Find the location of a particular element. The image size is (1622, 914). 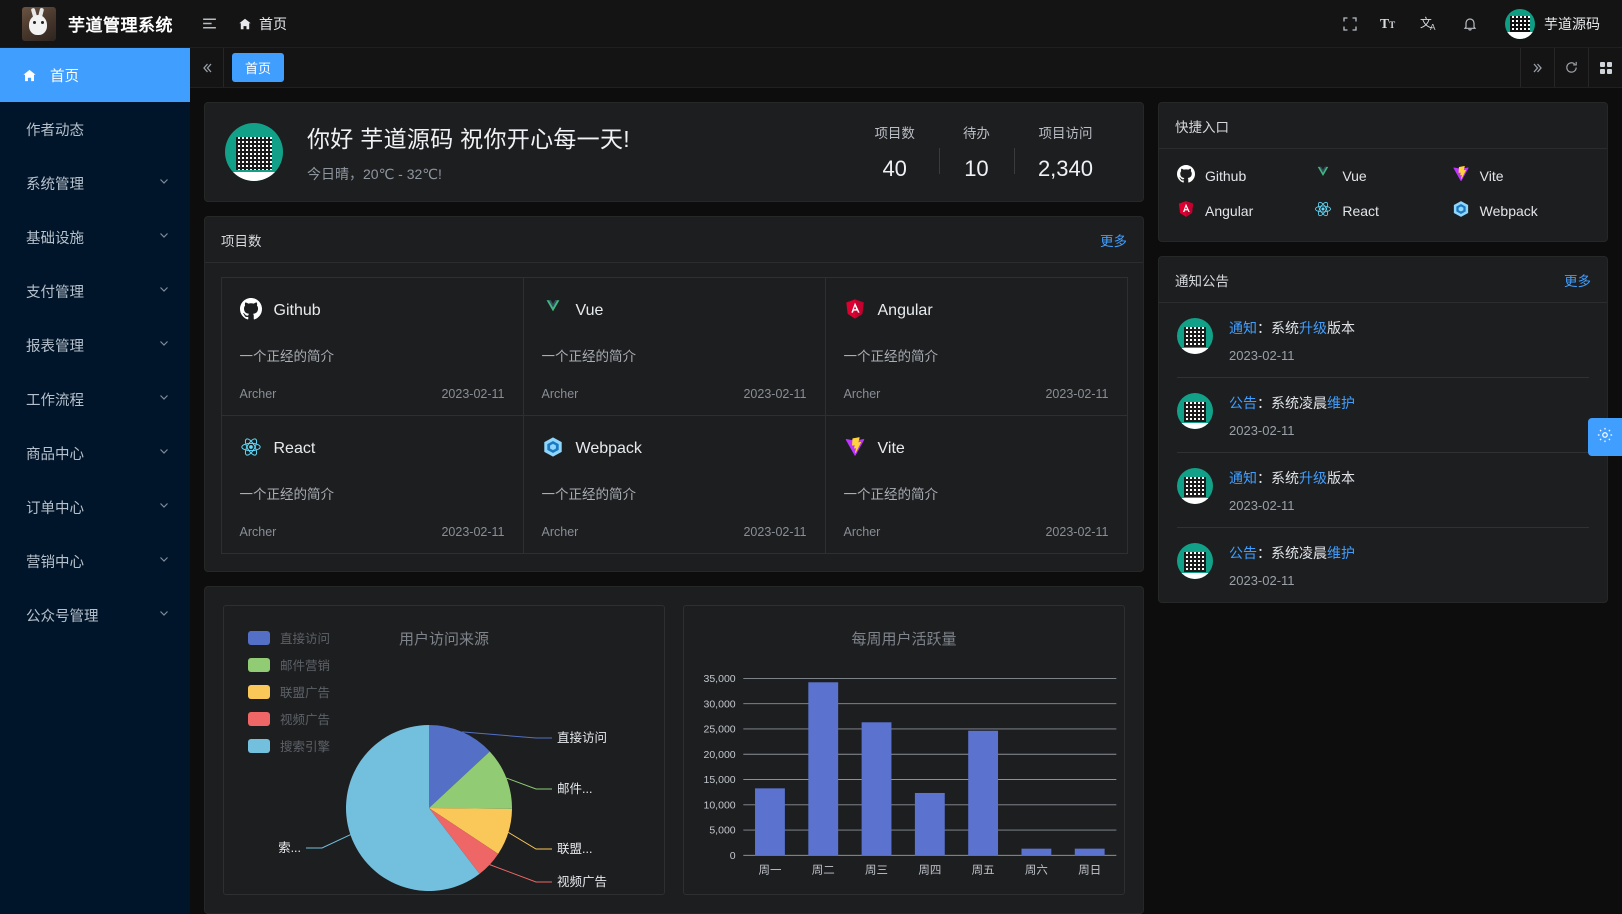

x-axis-tick-label: 周三 is located at coordinates (876, 870).